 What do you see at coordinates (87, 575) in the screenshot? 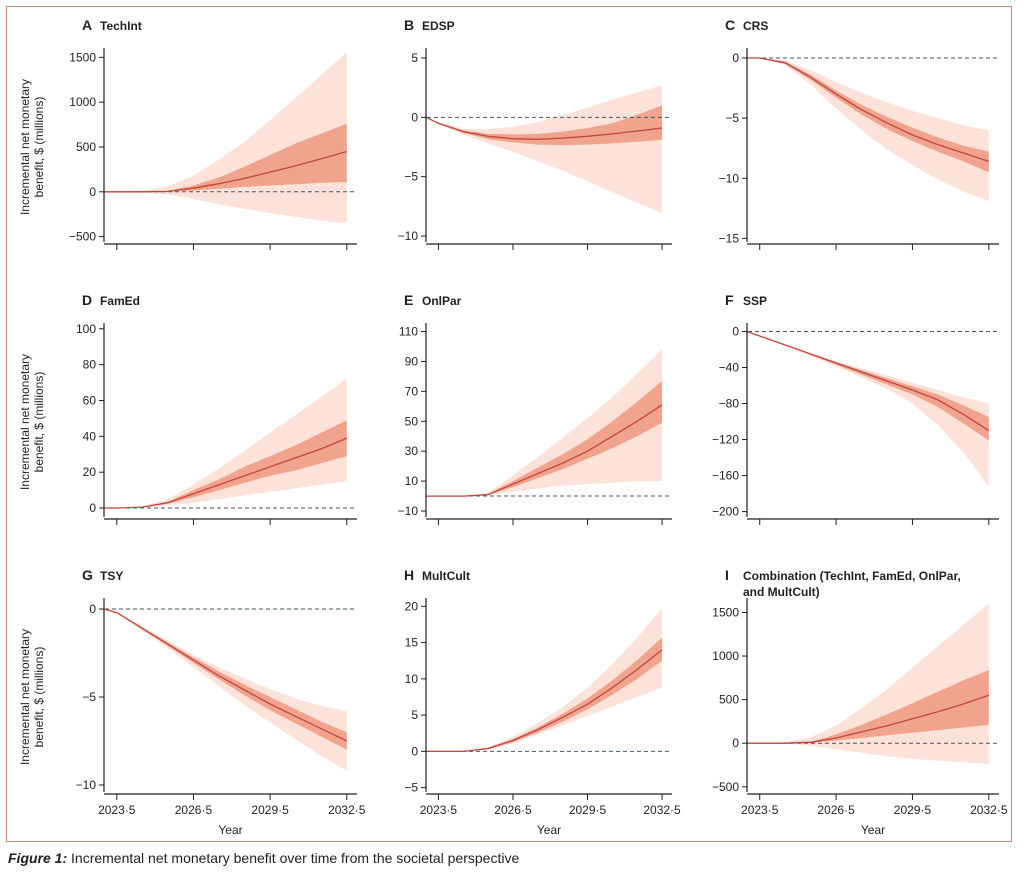
I see `panel-g-letter: G` at bounding box center [87, 575].